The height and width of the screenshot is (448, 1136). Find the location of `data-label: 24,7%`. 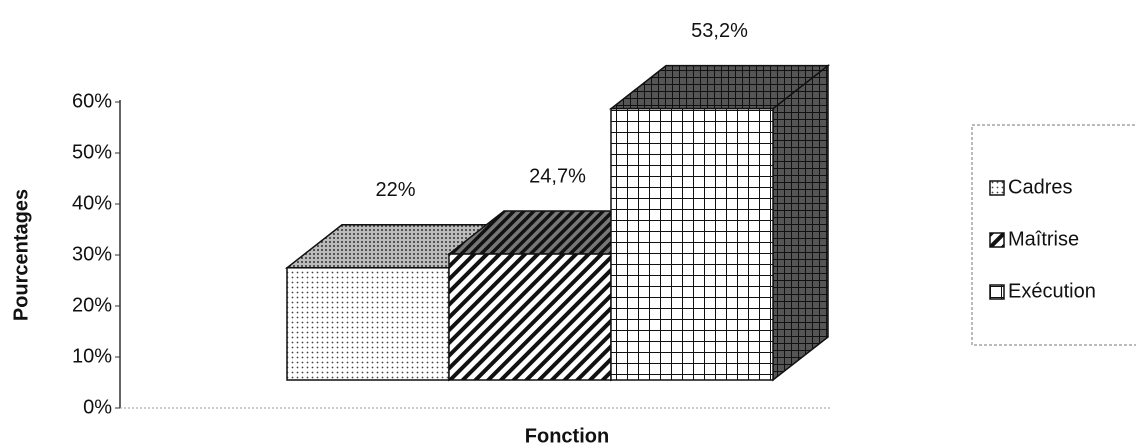

data-label: 24,7% is located at coordinates (557, 176).